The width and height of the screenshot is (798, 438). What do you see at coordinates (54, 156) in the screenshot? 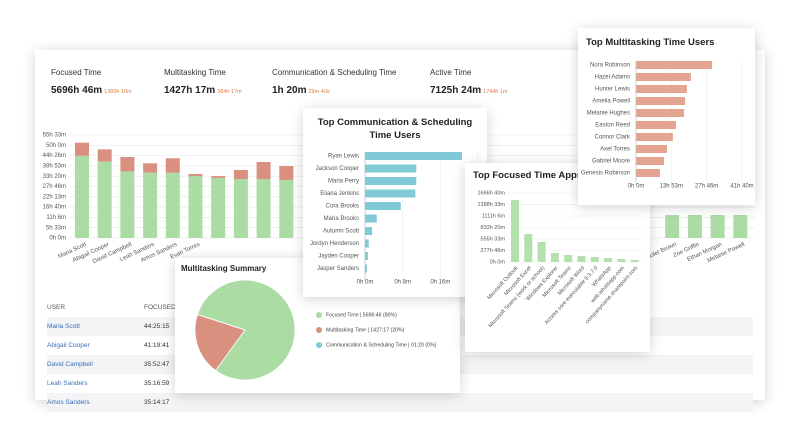
I see `y-tick-label: 44h 26m` at bounding box center [54, 156].